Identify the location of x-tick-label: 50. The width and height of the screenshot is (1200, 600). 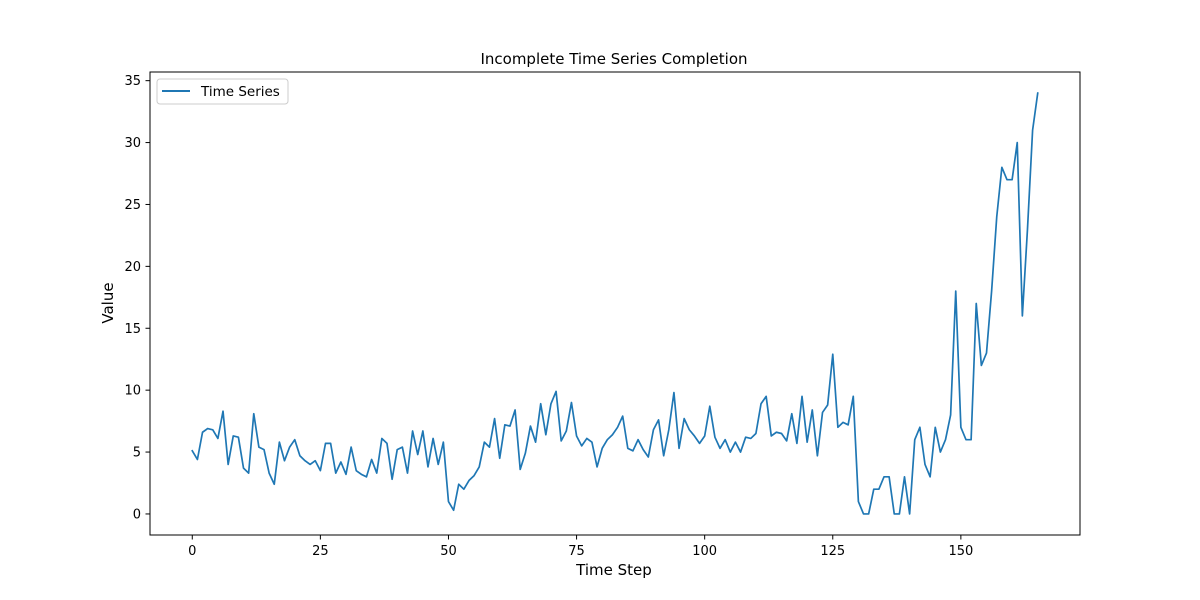
(448, 551).